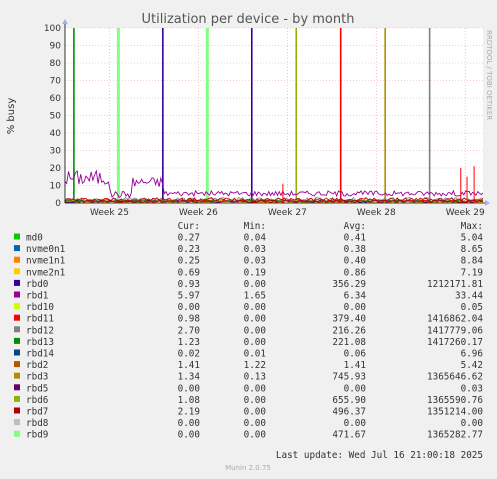 The width and height of the screenshot is (497, 479). What do you see at coordinates (349, 342) in the screenshot?
I see `legend-value: 221.08` at bounding box center [349, 342].